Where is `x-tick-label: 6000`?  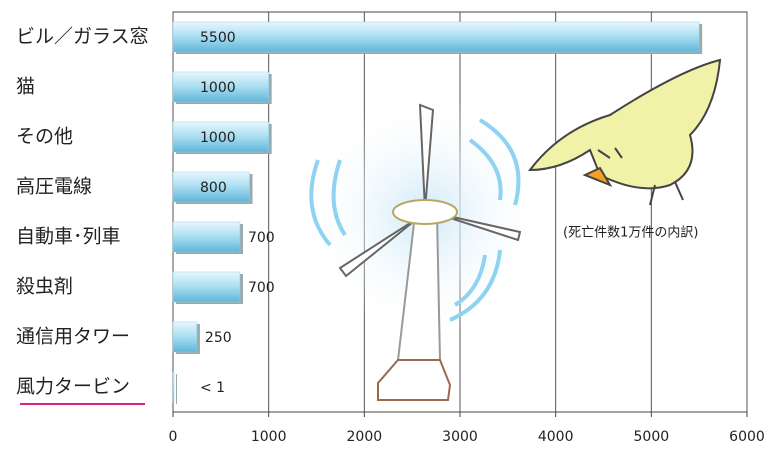 x-tick-label: 6000 is located at coordinates (747, 437).